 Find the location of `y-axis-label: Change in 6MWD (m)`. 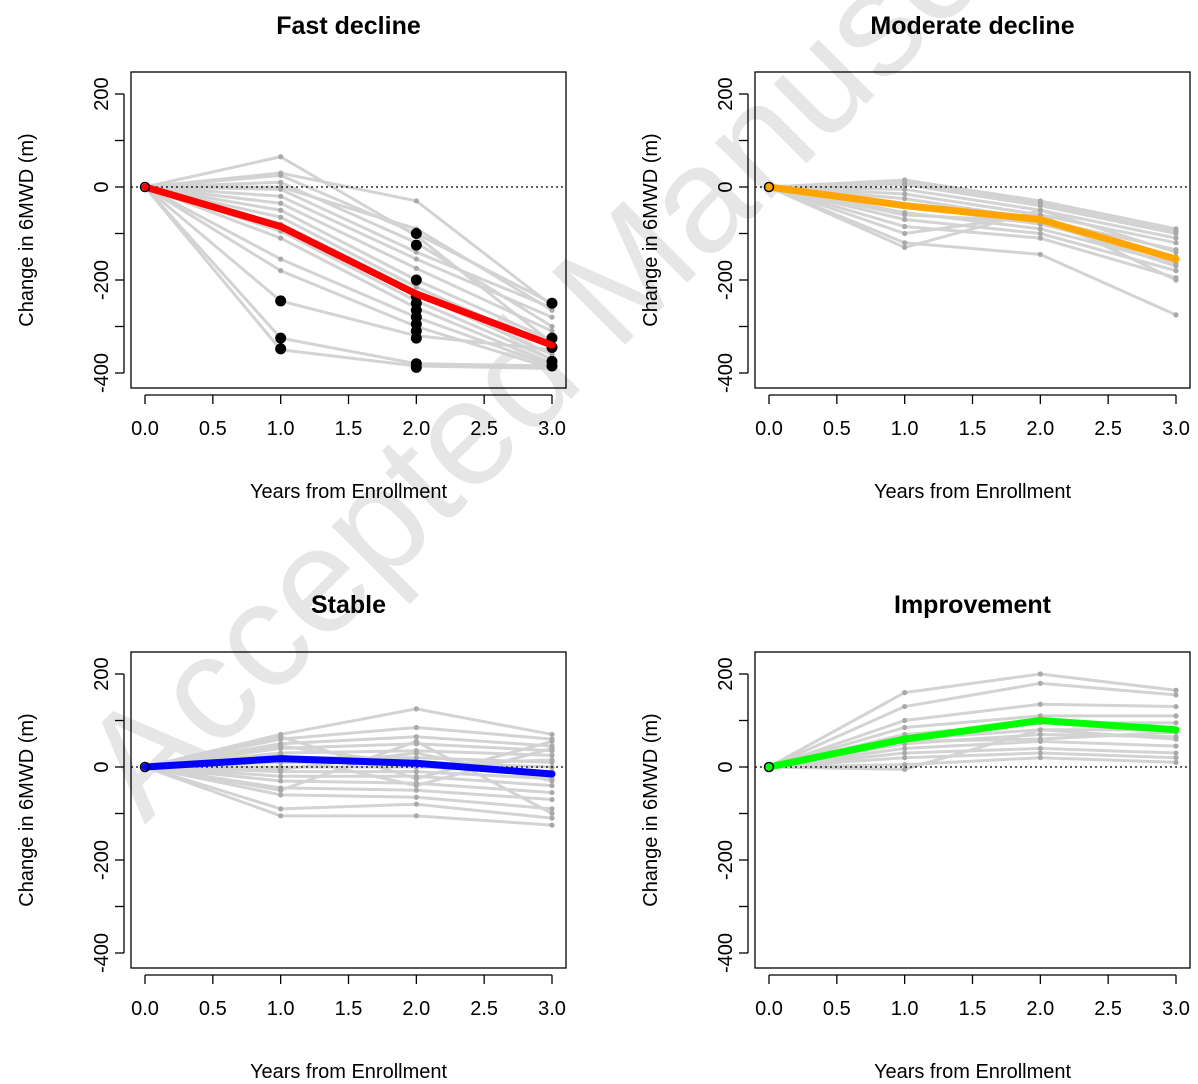

y-axis-label: Change in 6MWD (m) is located at coordinates (651, 229).